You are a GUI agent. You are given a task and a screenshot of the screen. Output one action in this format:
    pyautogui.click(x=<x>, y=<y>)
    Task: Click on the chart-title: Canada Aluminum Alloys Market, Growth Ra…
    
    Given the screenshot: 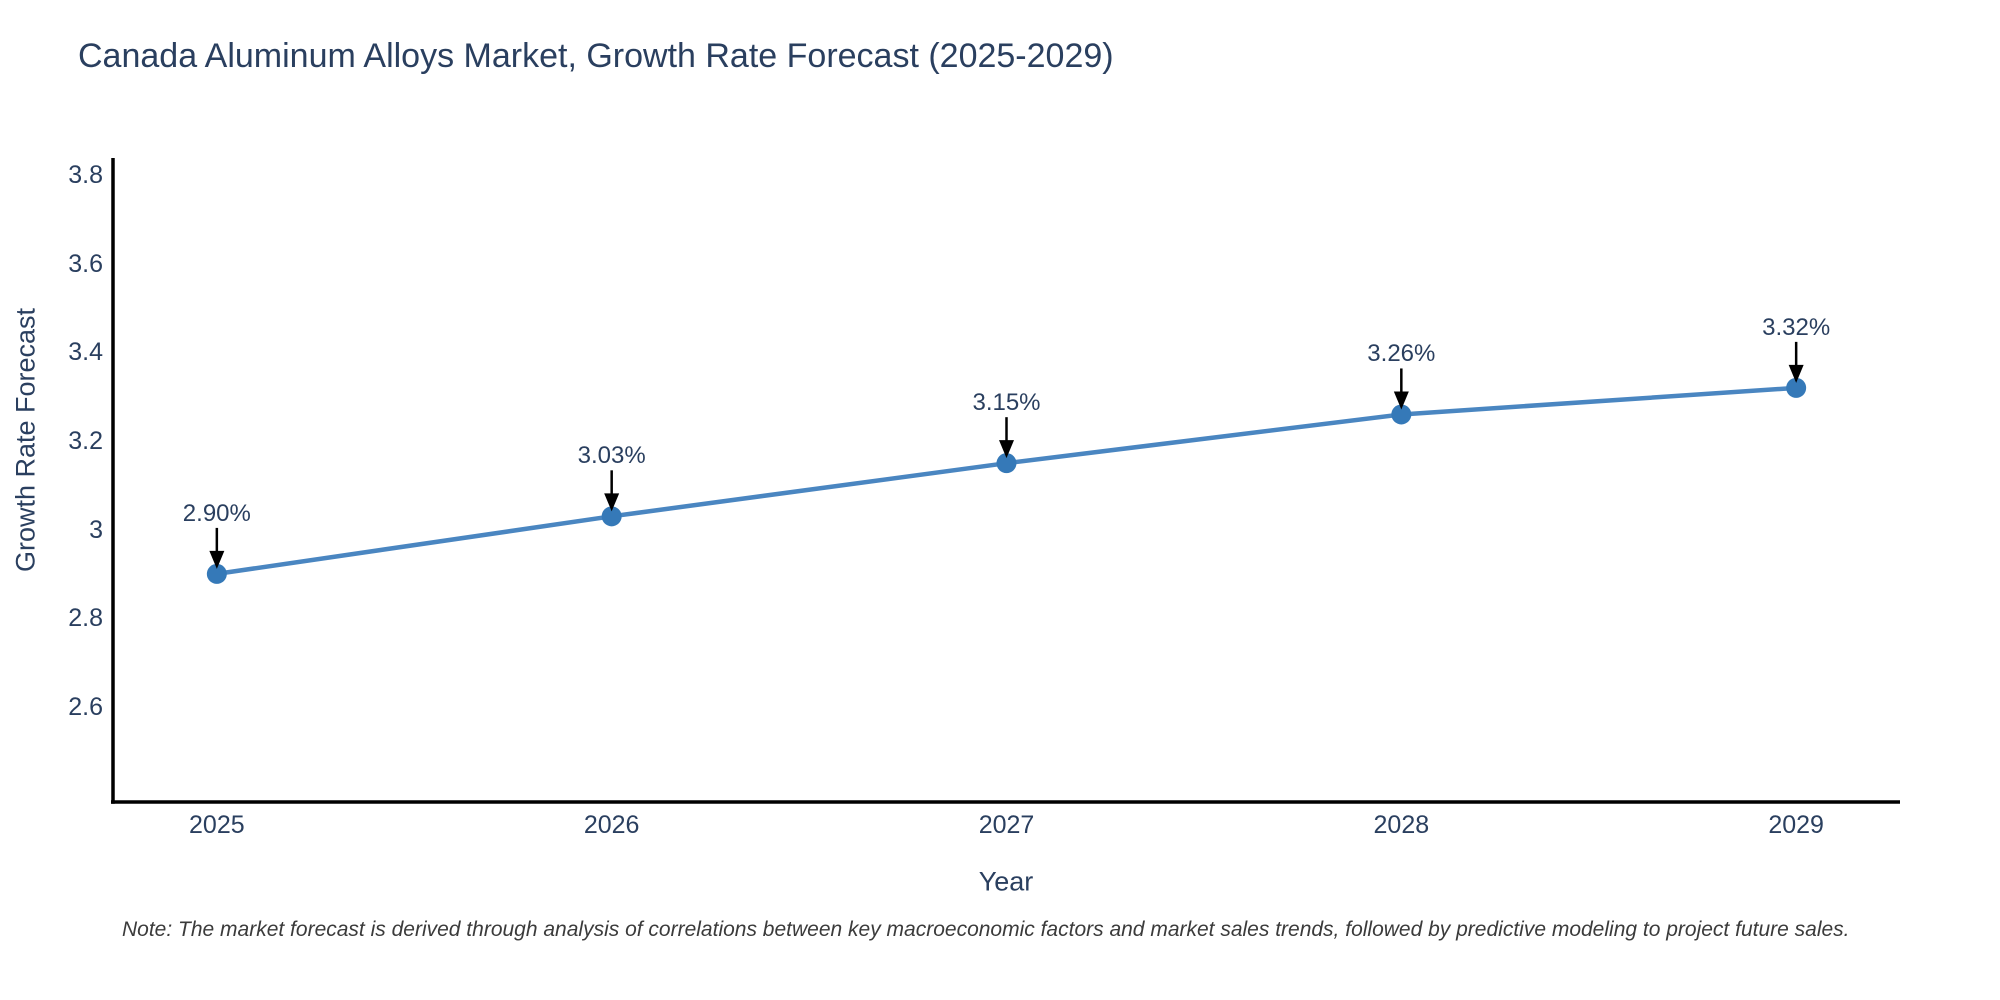 What is the action you would take?
    pyautogui.click(x=596, y=56)
    